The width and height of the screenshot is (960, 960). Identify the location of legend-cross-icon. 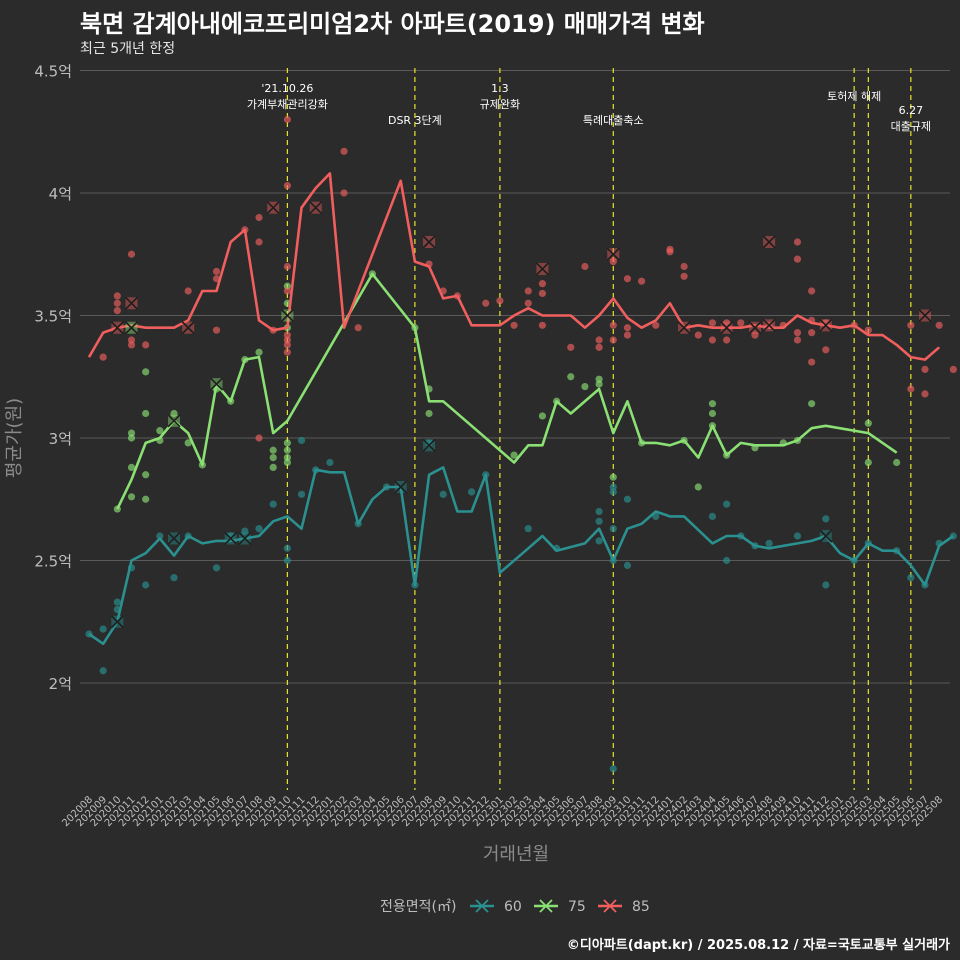
(610, 906).